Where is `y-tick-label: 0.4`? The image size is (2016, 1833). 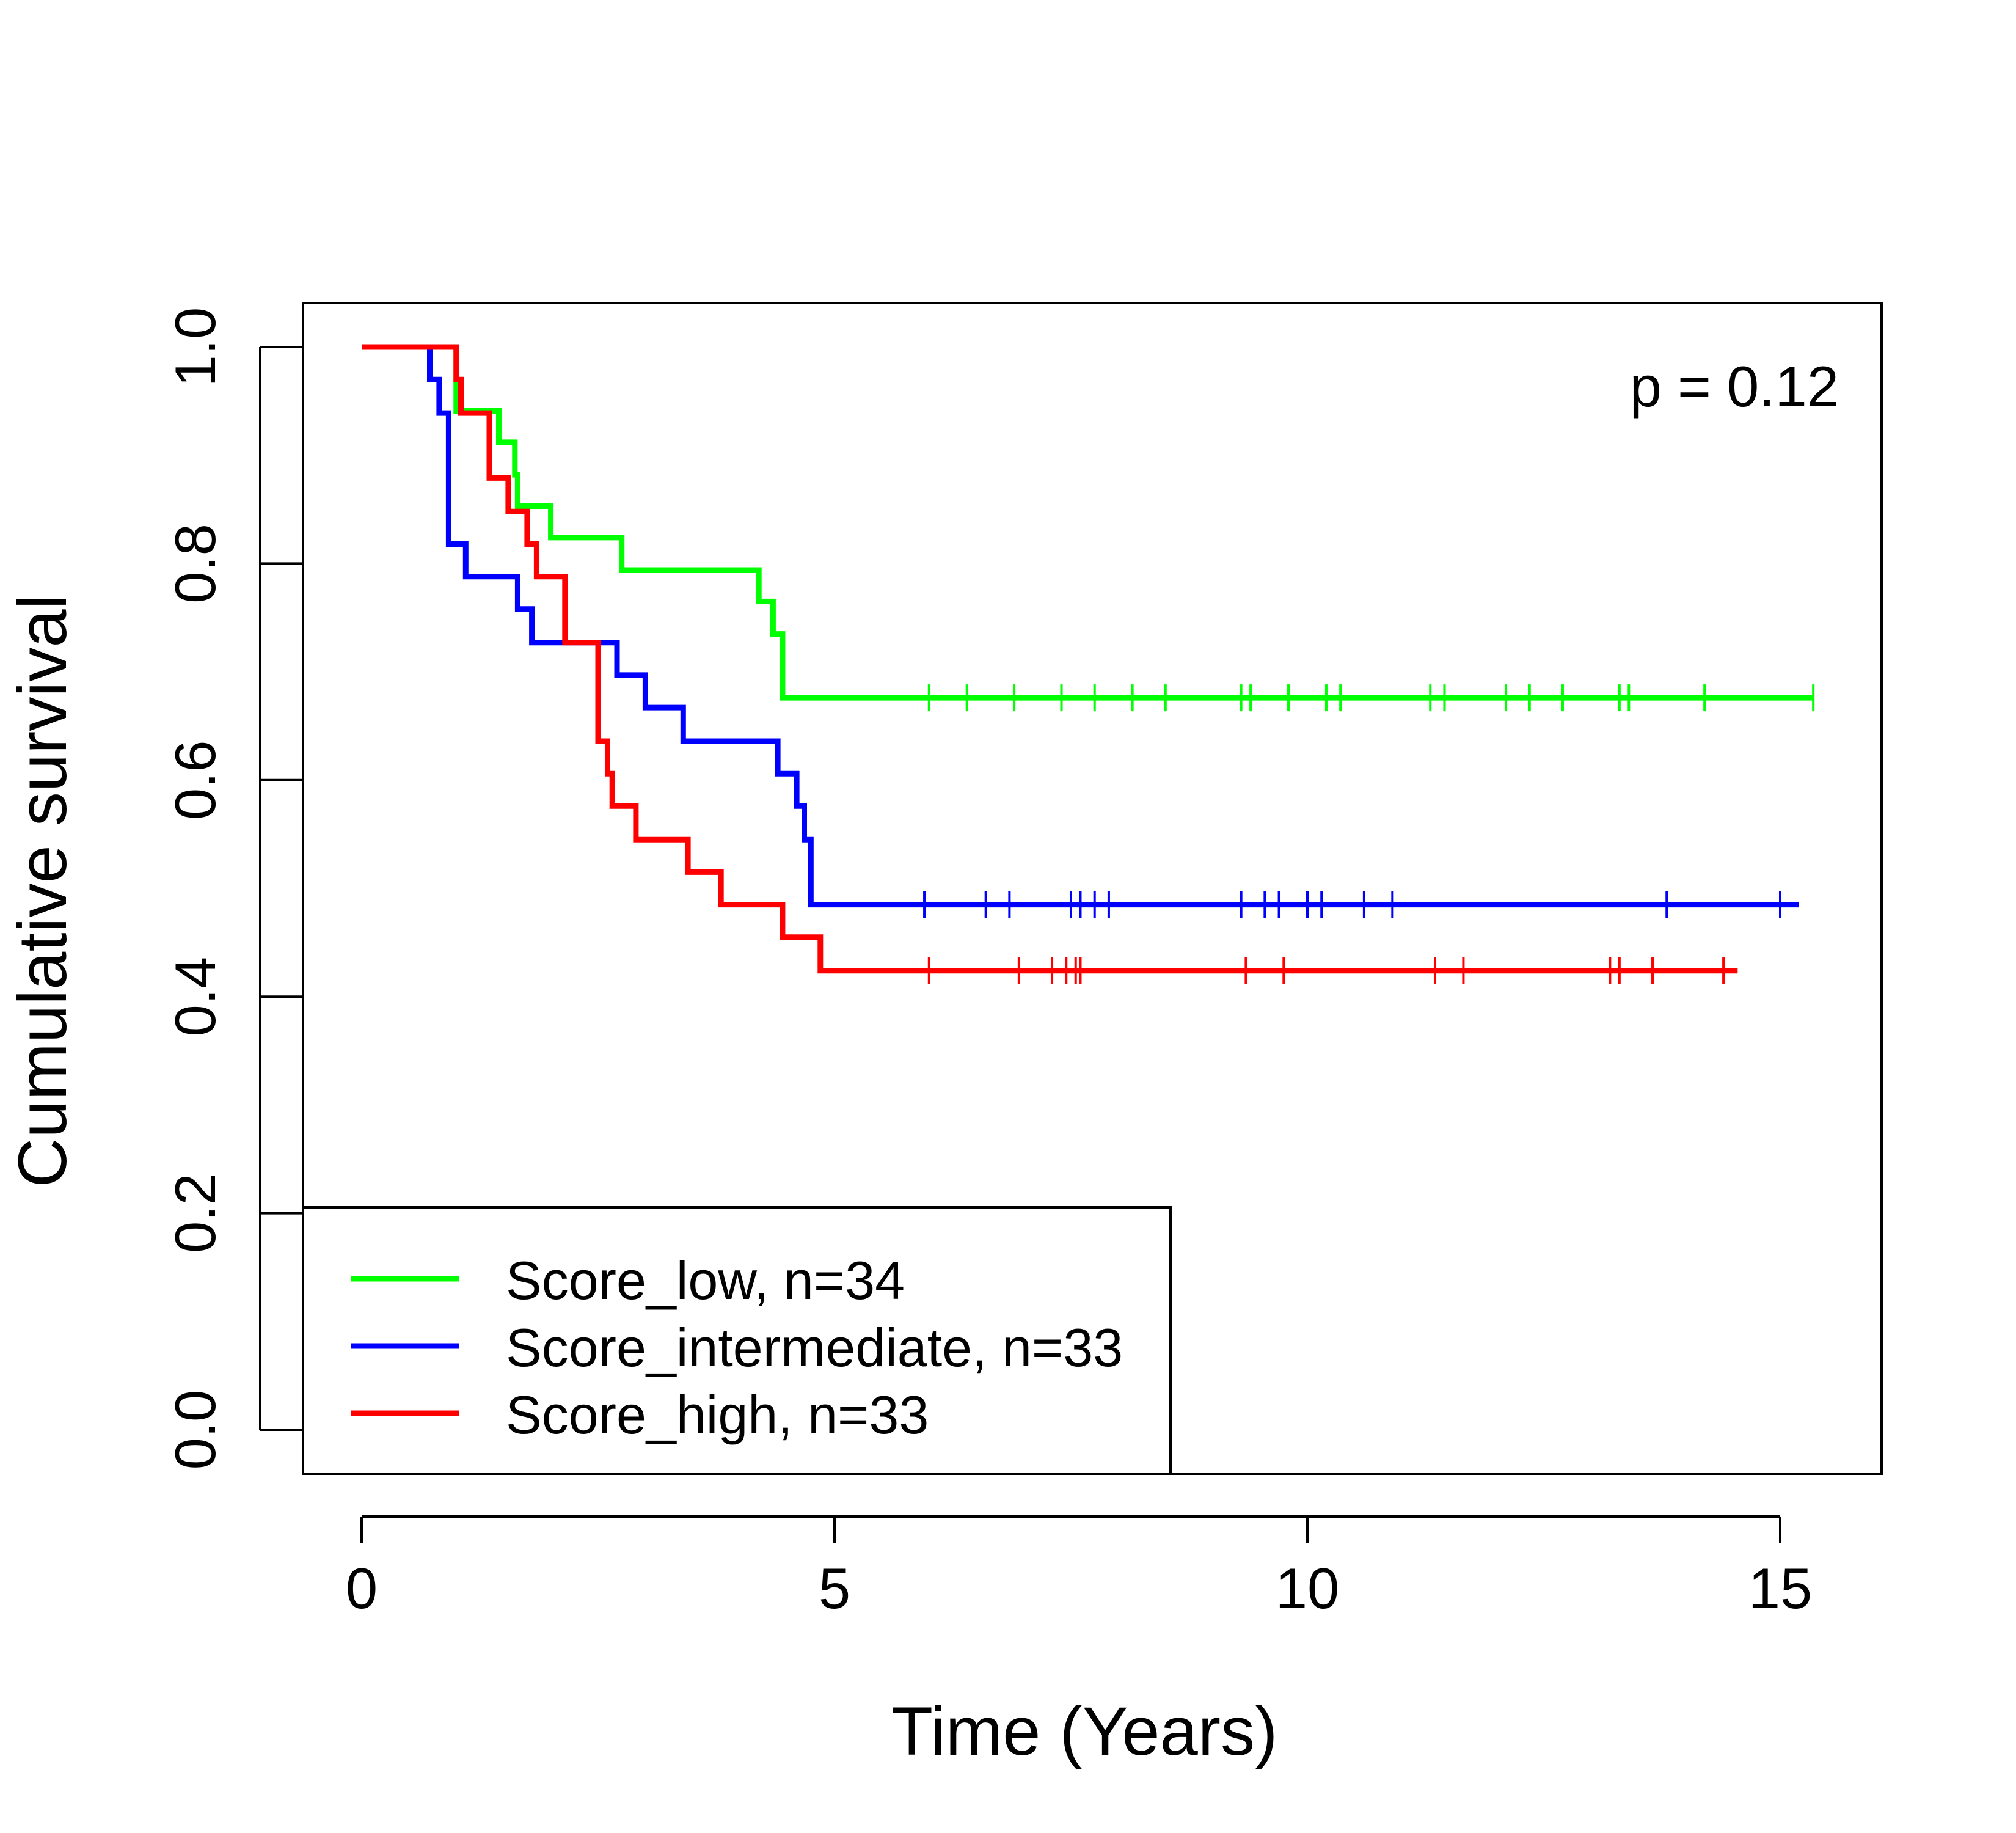
y-tick-label: 0.4 is located at coordinates (195, 997).